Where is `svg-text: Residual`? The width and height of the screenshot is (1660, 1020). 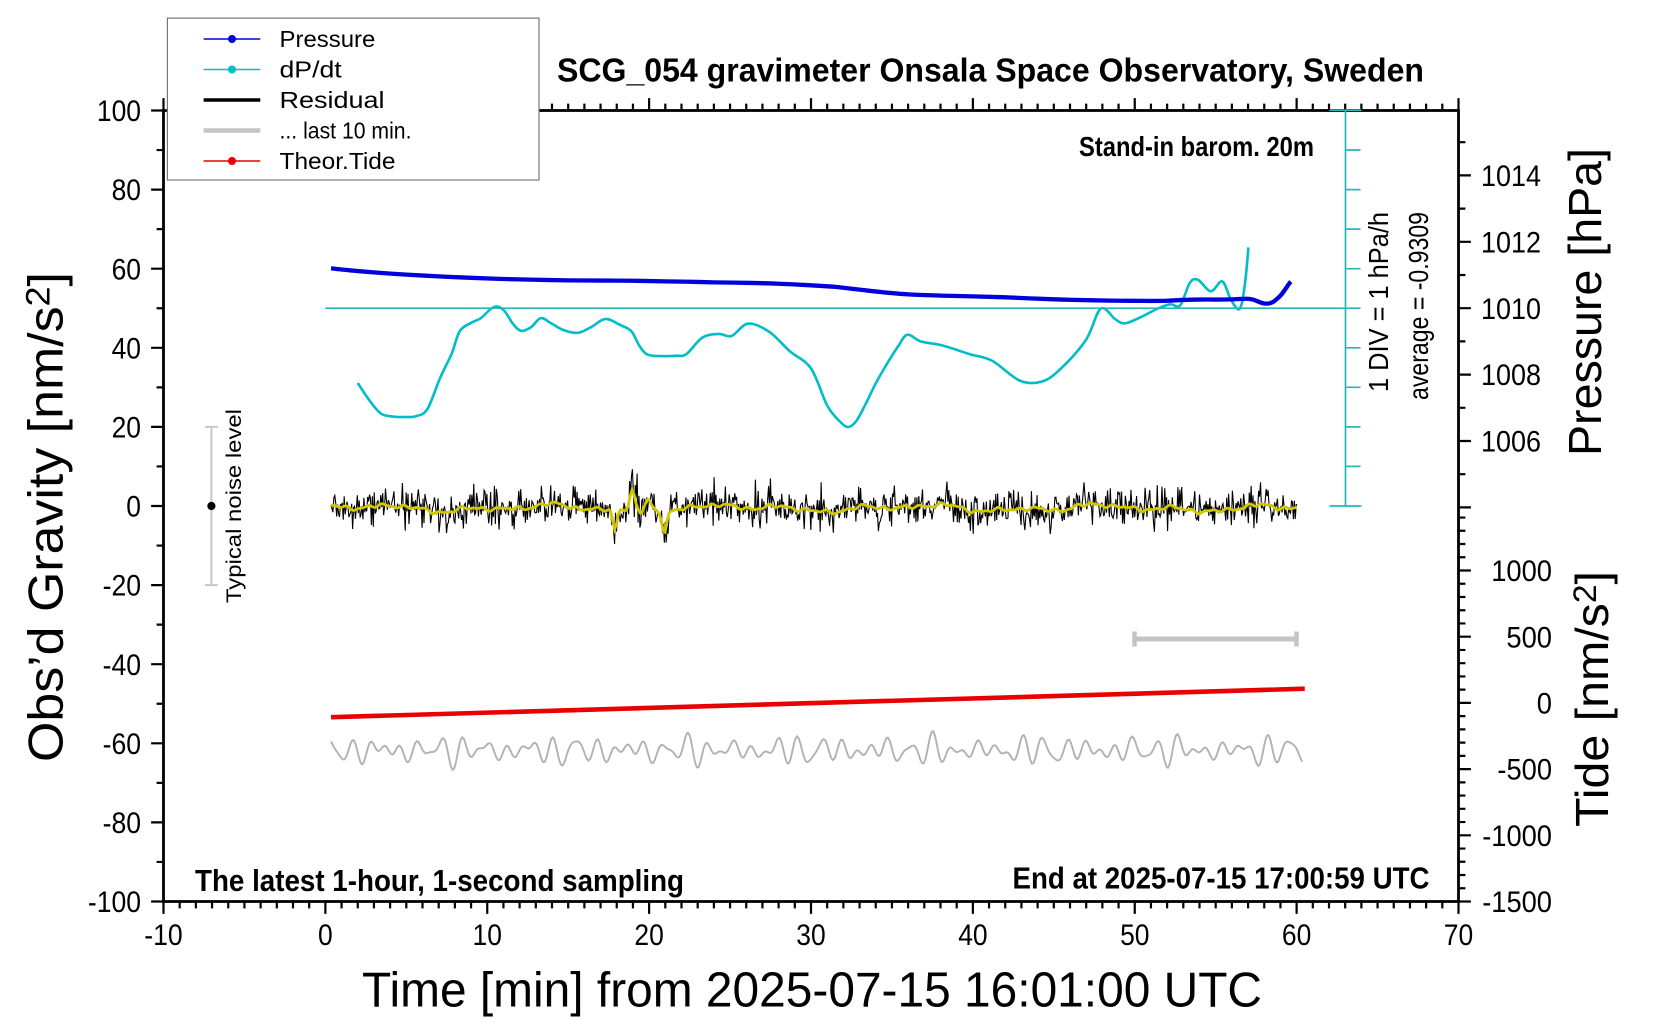 svg-text: Residual is located at coordinates (332, 100).